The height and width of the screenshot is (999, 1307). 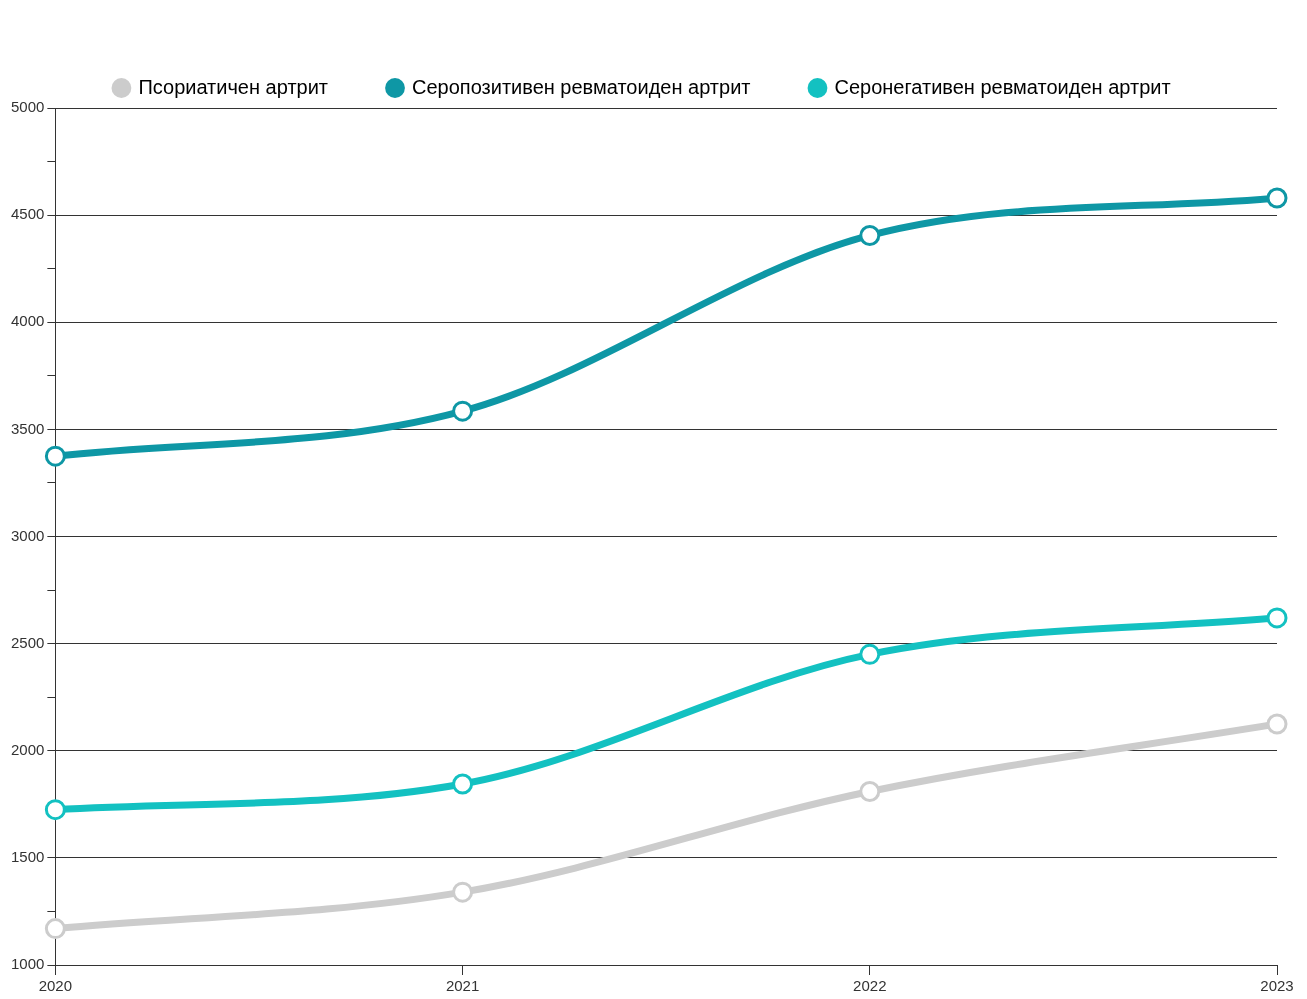 What do you see at coordinates (27, 321) in the screenshot?
I see `y-tick-label: 4000` at bounding box center [27, 321].